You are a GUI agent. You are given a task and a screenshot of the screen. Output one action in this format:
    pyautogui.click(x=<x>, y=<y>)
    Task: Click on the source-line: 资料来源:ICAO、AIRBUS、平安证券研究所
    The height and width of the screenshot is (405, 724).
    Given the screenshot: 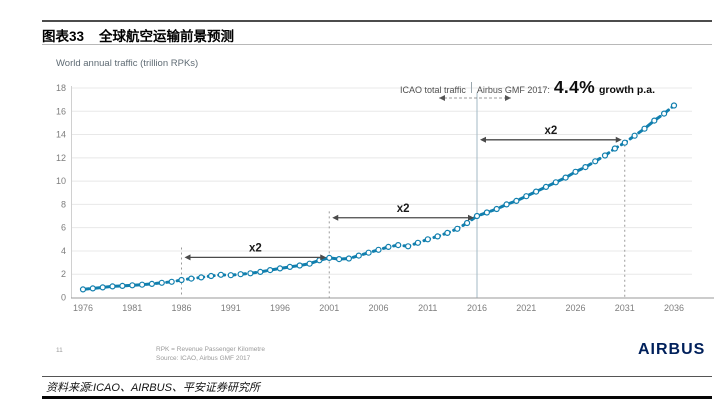 What is the action you would take?
    pyautogui.click(x=153, y=388)
    